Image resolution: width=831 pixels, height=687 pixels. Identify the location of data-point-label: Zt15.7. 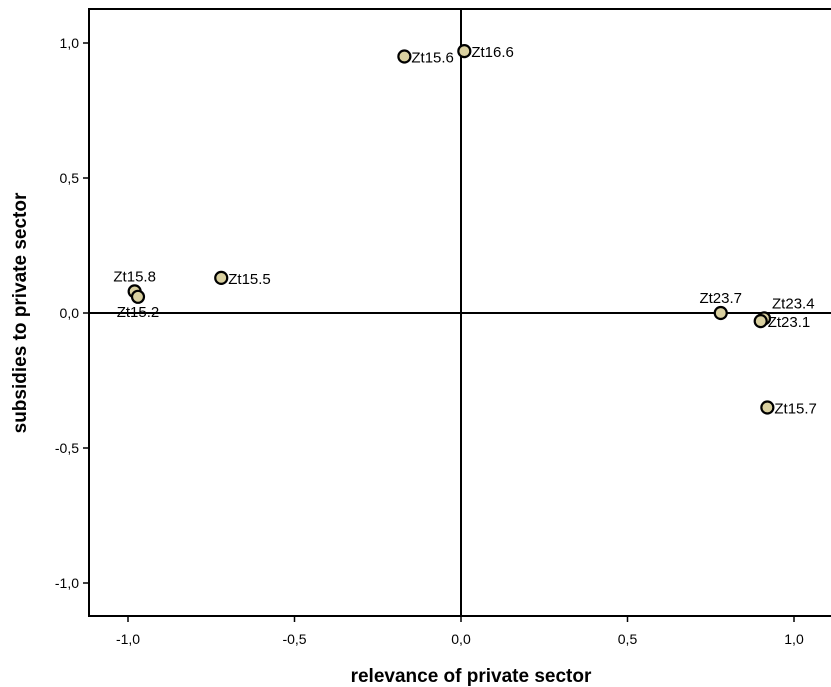
(795, 409).